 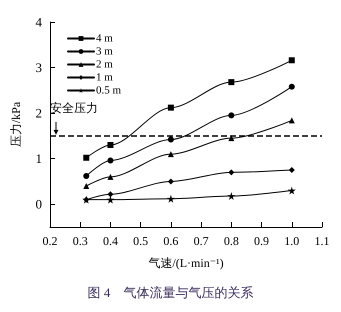 What do you see at coordinates (322, 241) in the screenshot?
I see `x-tick-label: 1.1` at bounding box center [322, 241].